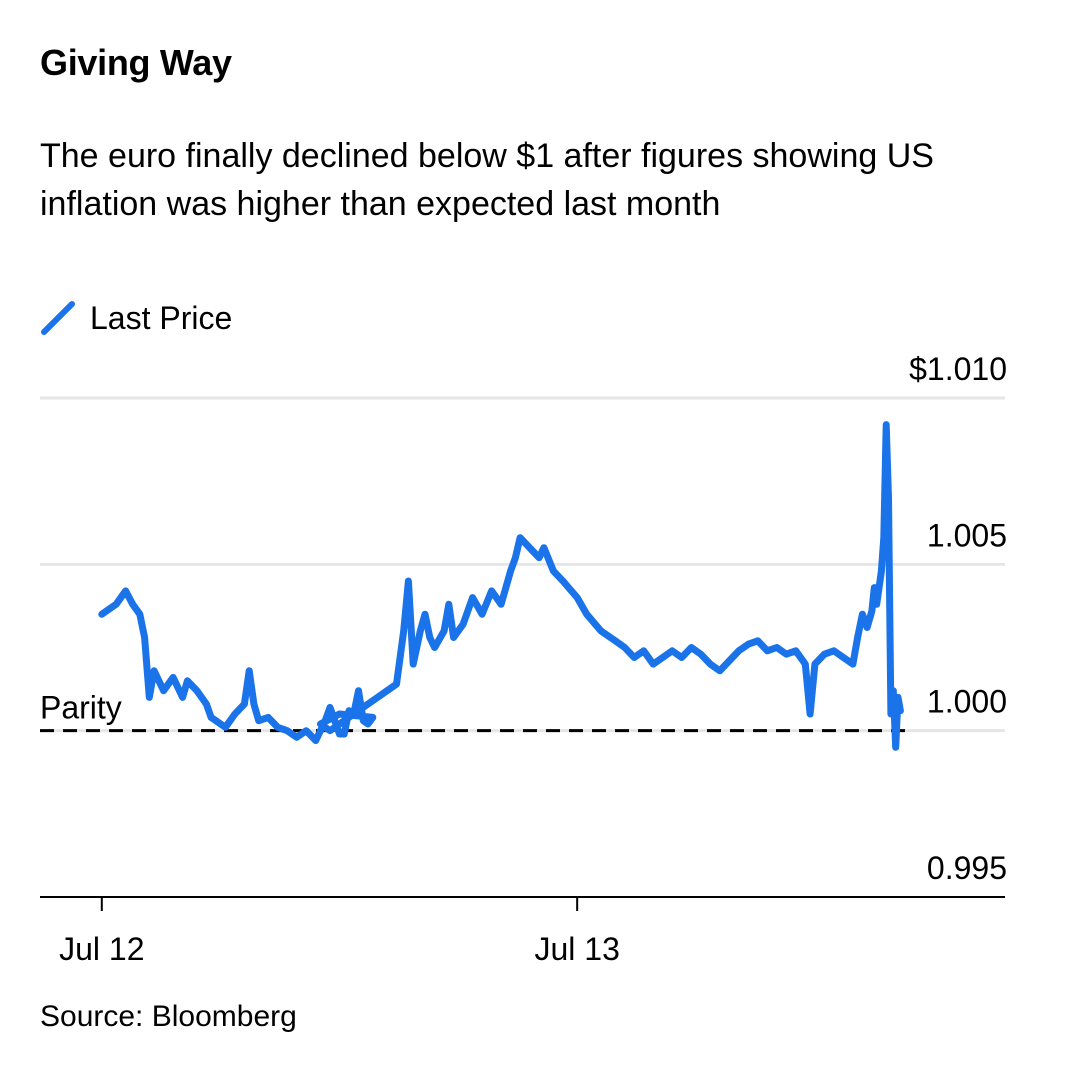 Image resolution: width=1068 pixels, height=1065 pixels. Describe the element at coordinates (576, 949) in the screenshot. I see `x-tick-label: Jul 13` at that location.